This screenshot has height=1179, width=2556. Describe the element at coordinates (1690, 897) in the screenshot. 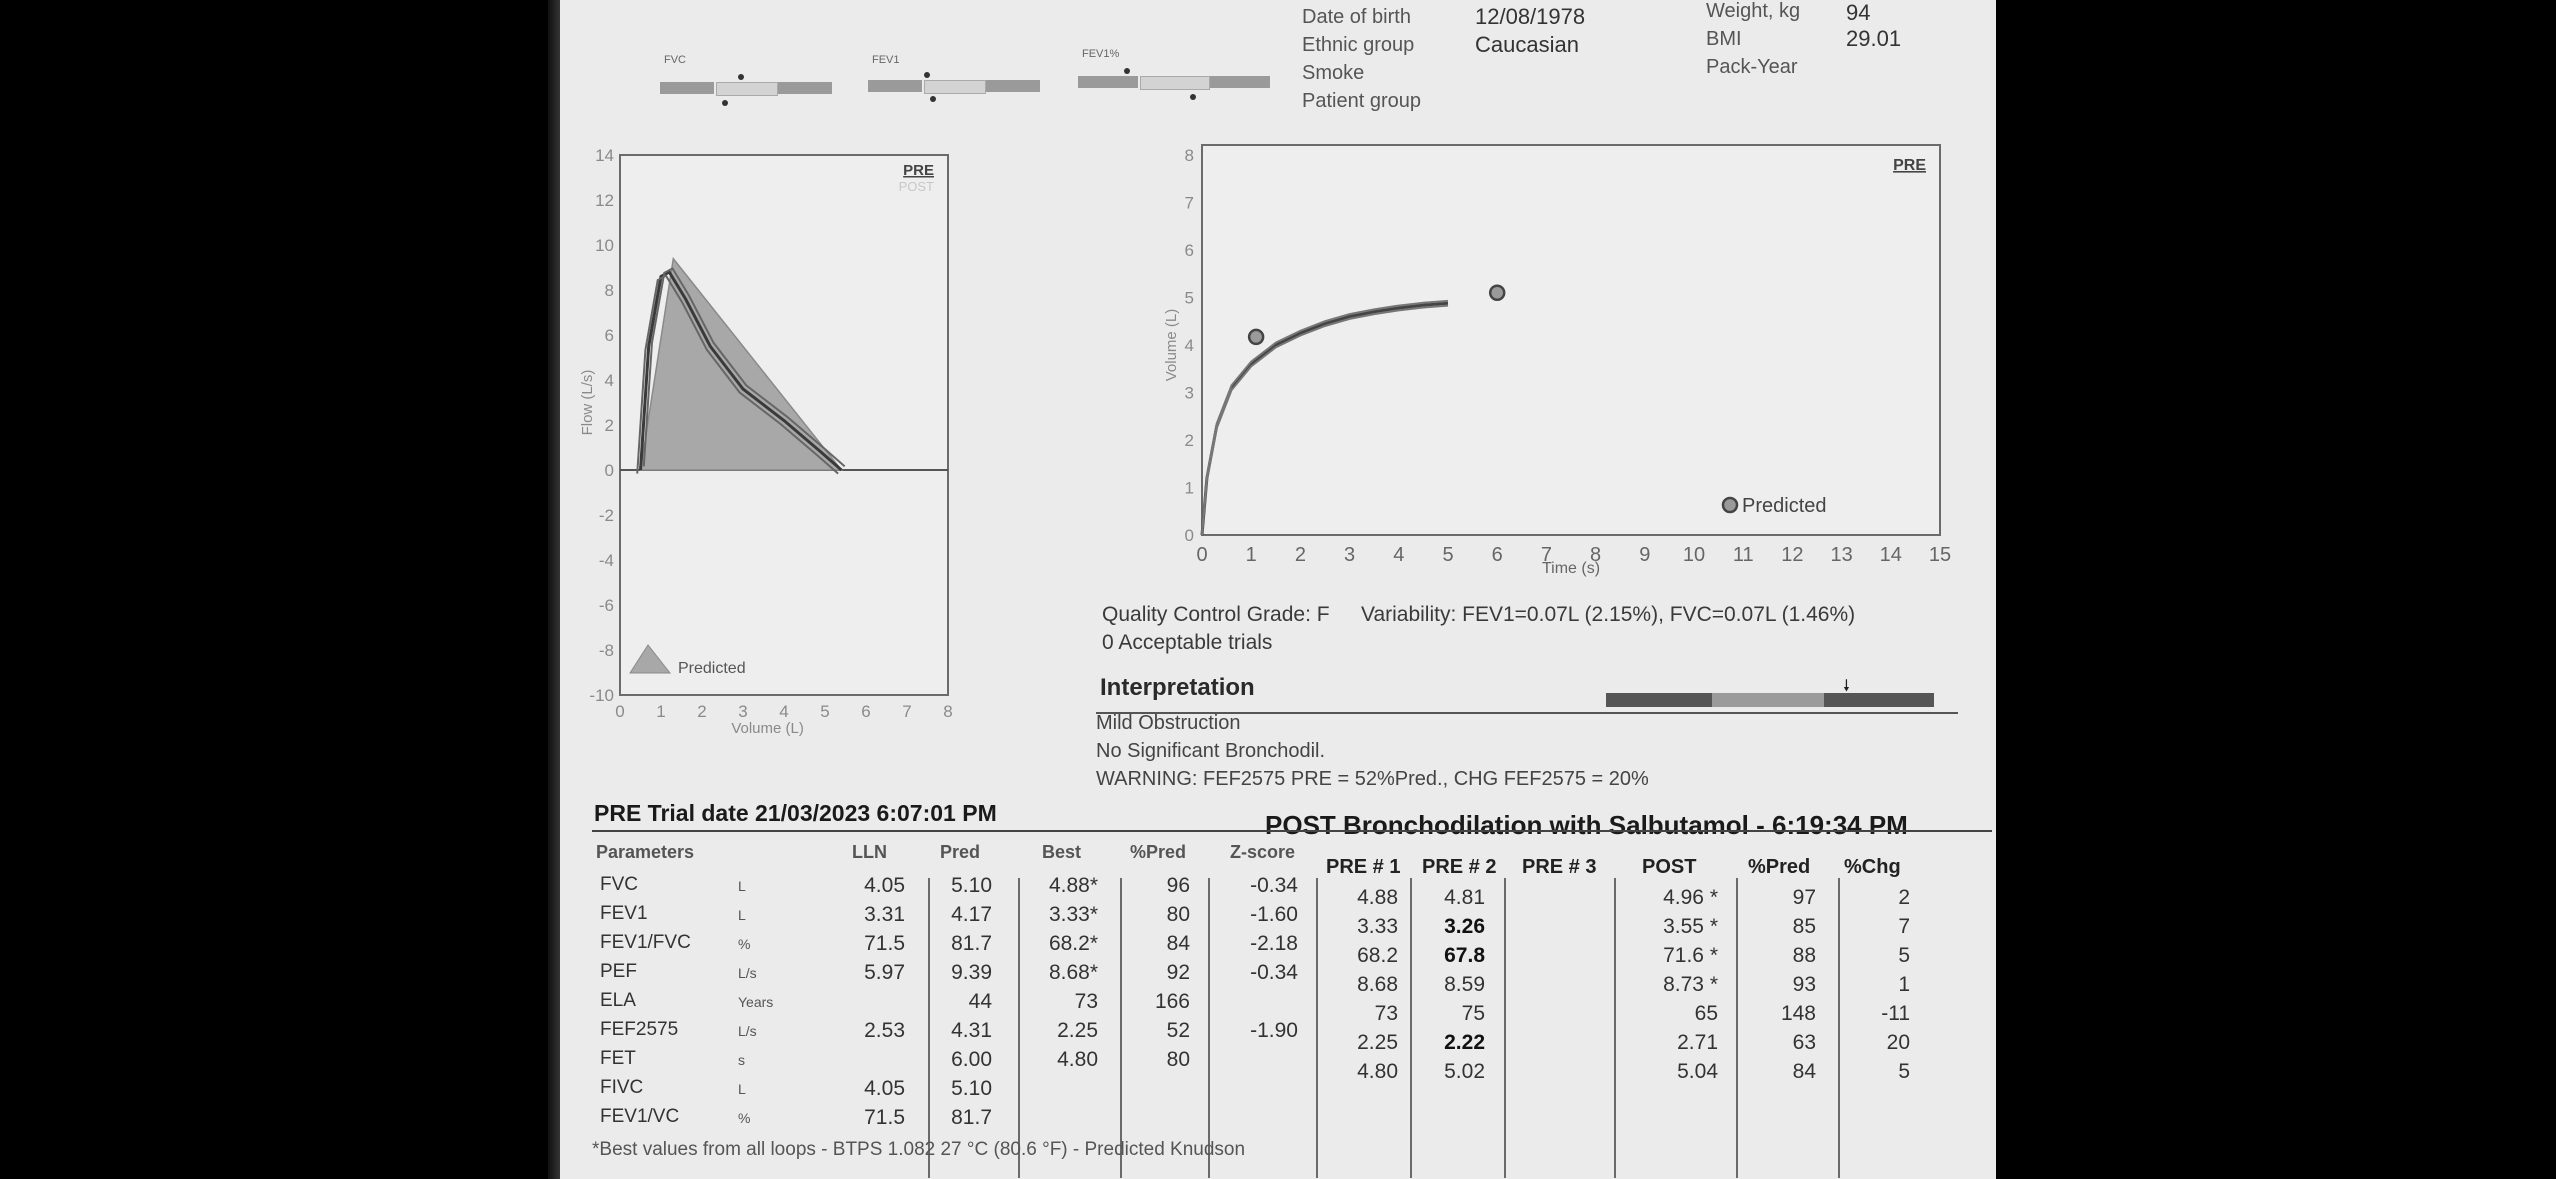

I see `table-cell: 4.96 *` at that location.